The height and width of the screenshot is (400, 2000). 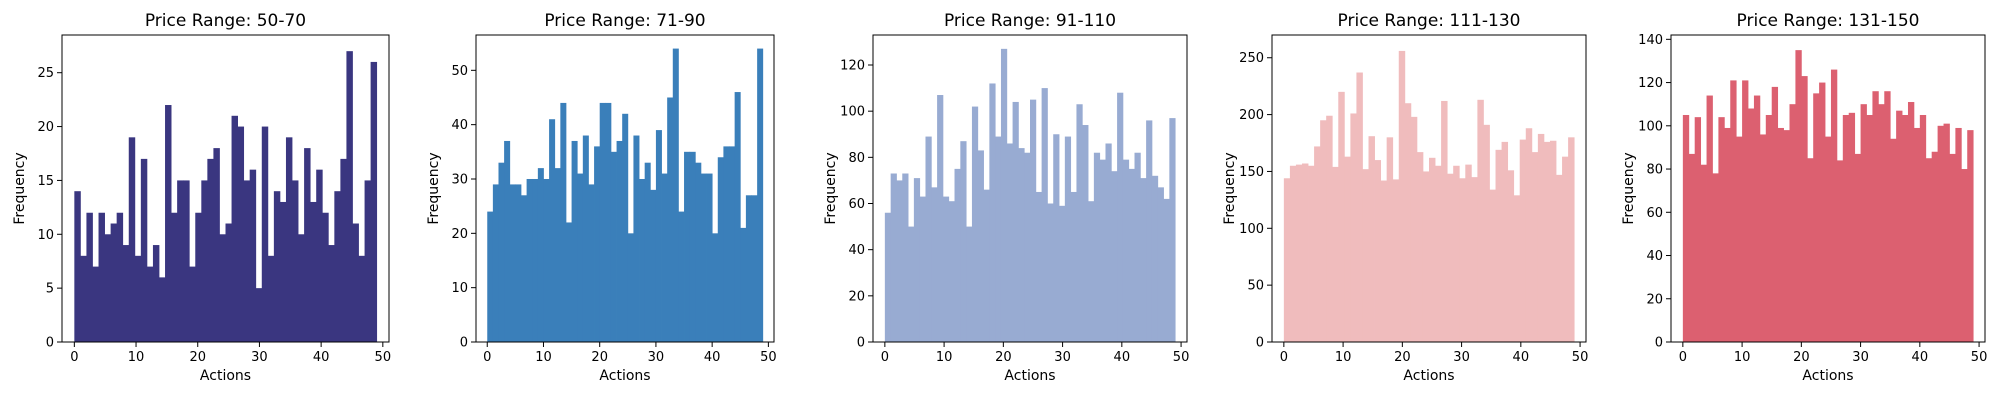 I want to click on y-tick-label: 120, so click(x=852, y=66).